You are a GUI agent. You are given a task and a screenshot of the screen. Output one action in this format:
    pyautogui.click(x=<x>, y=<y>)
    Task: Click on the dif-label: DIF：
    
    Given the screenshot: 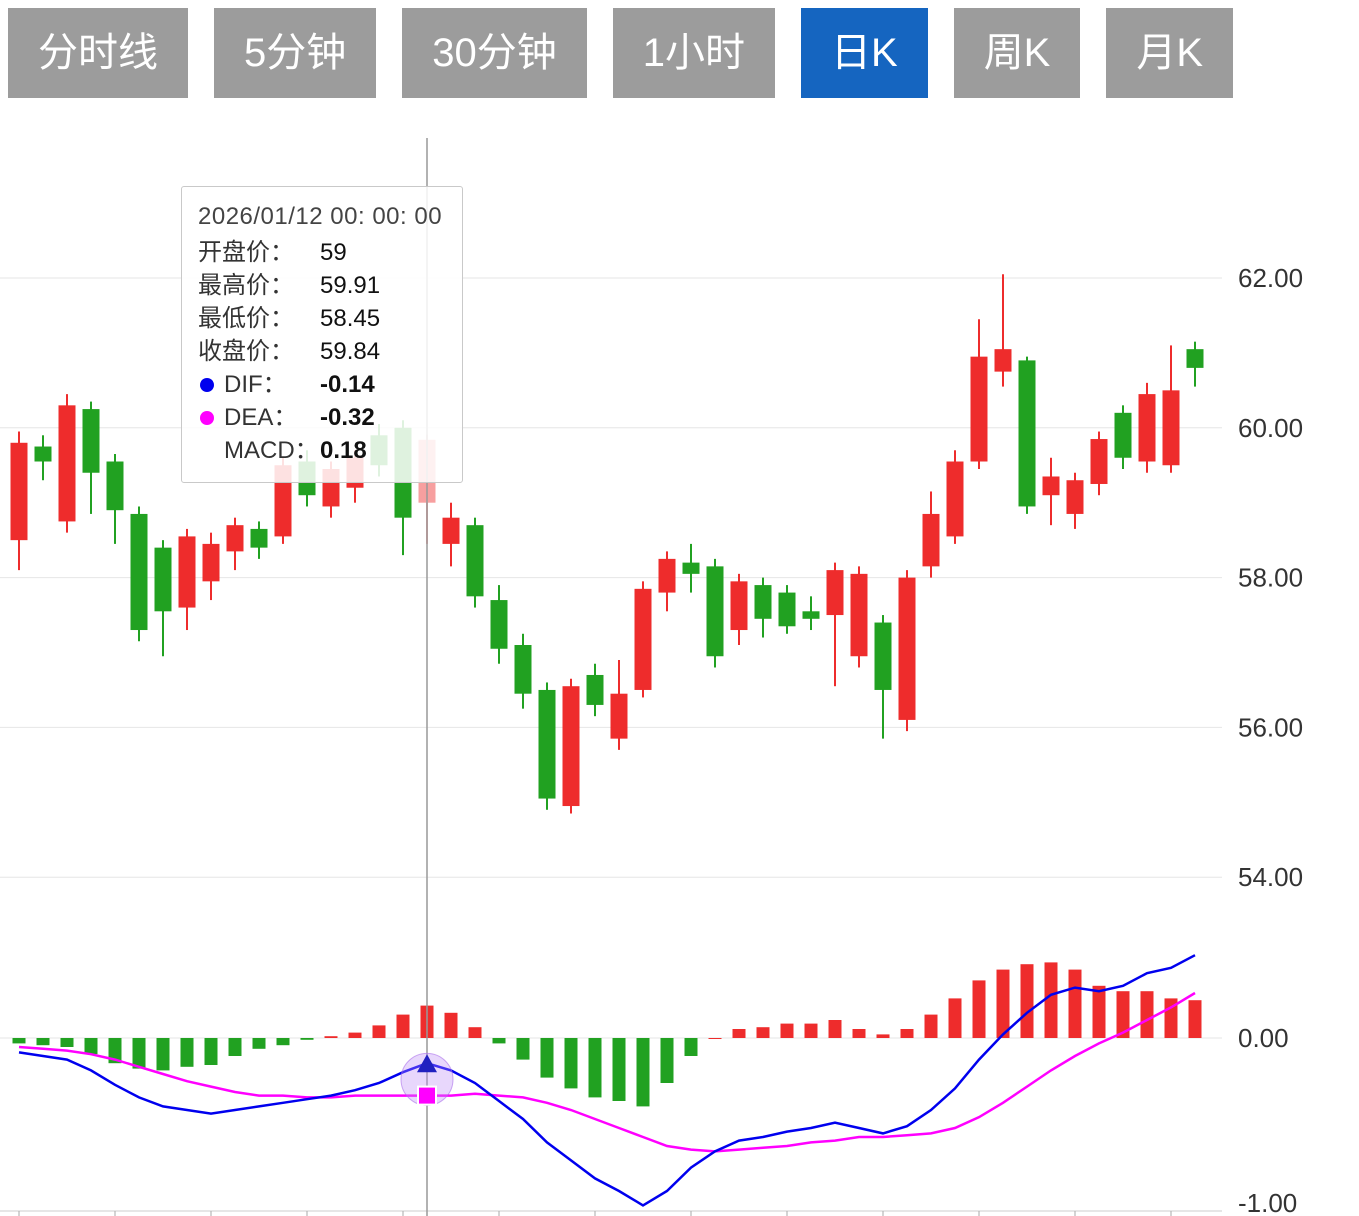 What is the action you would take?
    pyautogui.click(x=255, y=384)
    